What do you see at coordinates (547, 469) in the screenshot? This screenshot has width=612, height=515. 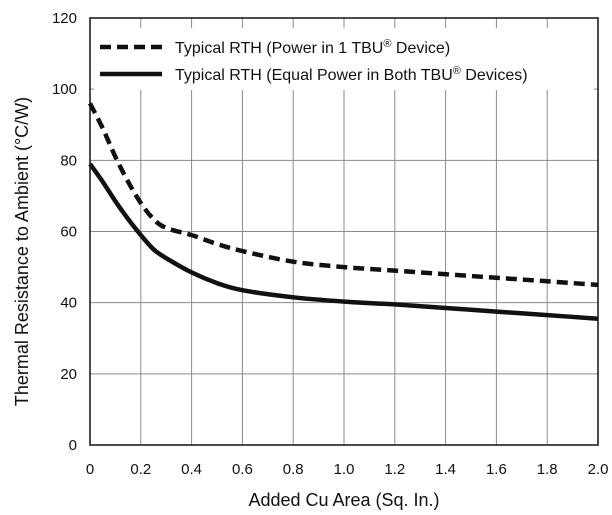 I see `x-tick-label: 1.8` at bounding box center [547, 469].